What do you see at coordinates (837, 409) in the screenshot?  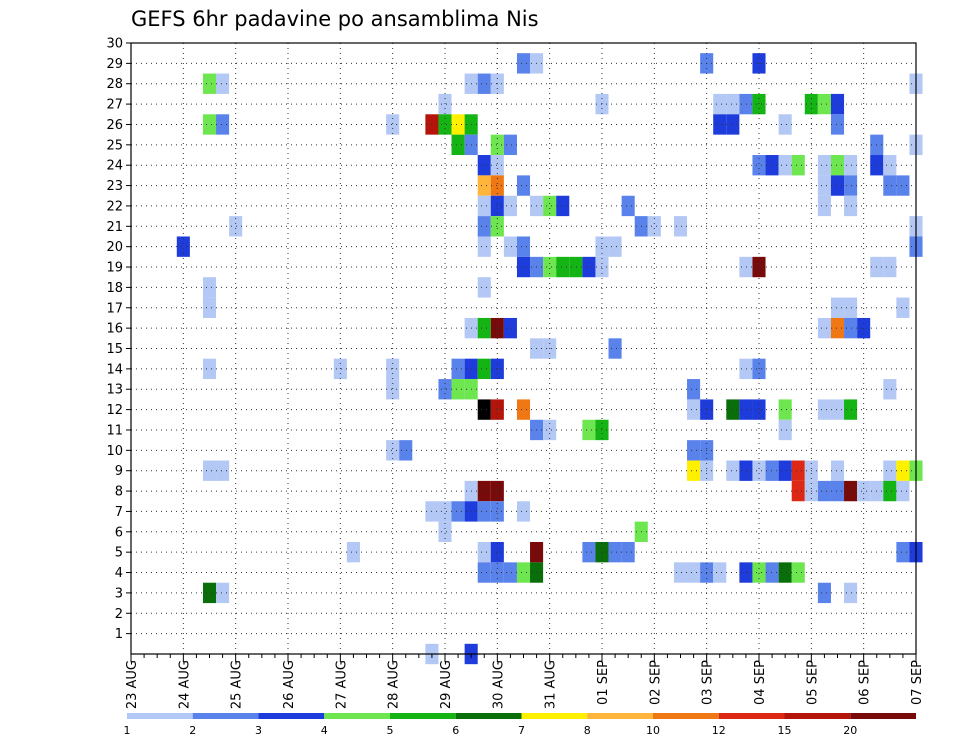 I see `cell-m12-s54` at bounding box center [837, 409].